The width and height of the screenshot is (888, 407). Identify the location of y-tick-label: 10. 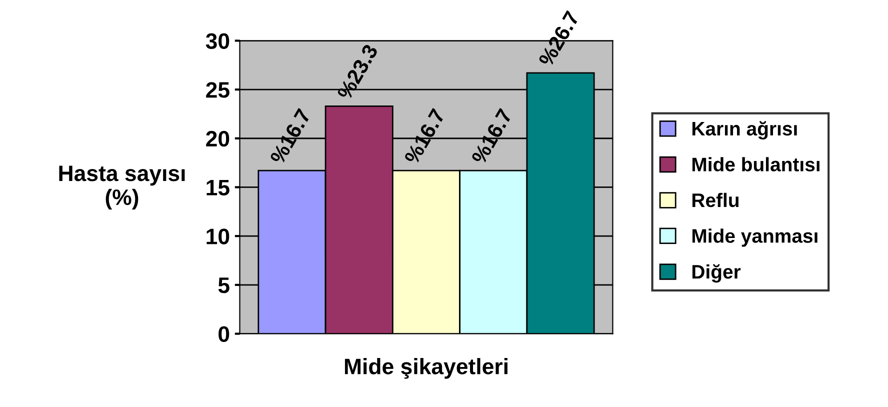
(218, 236).